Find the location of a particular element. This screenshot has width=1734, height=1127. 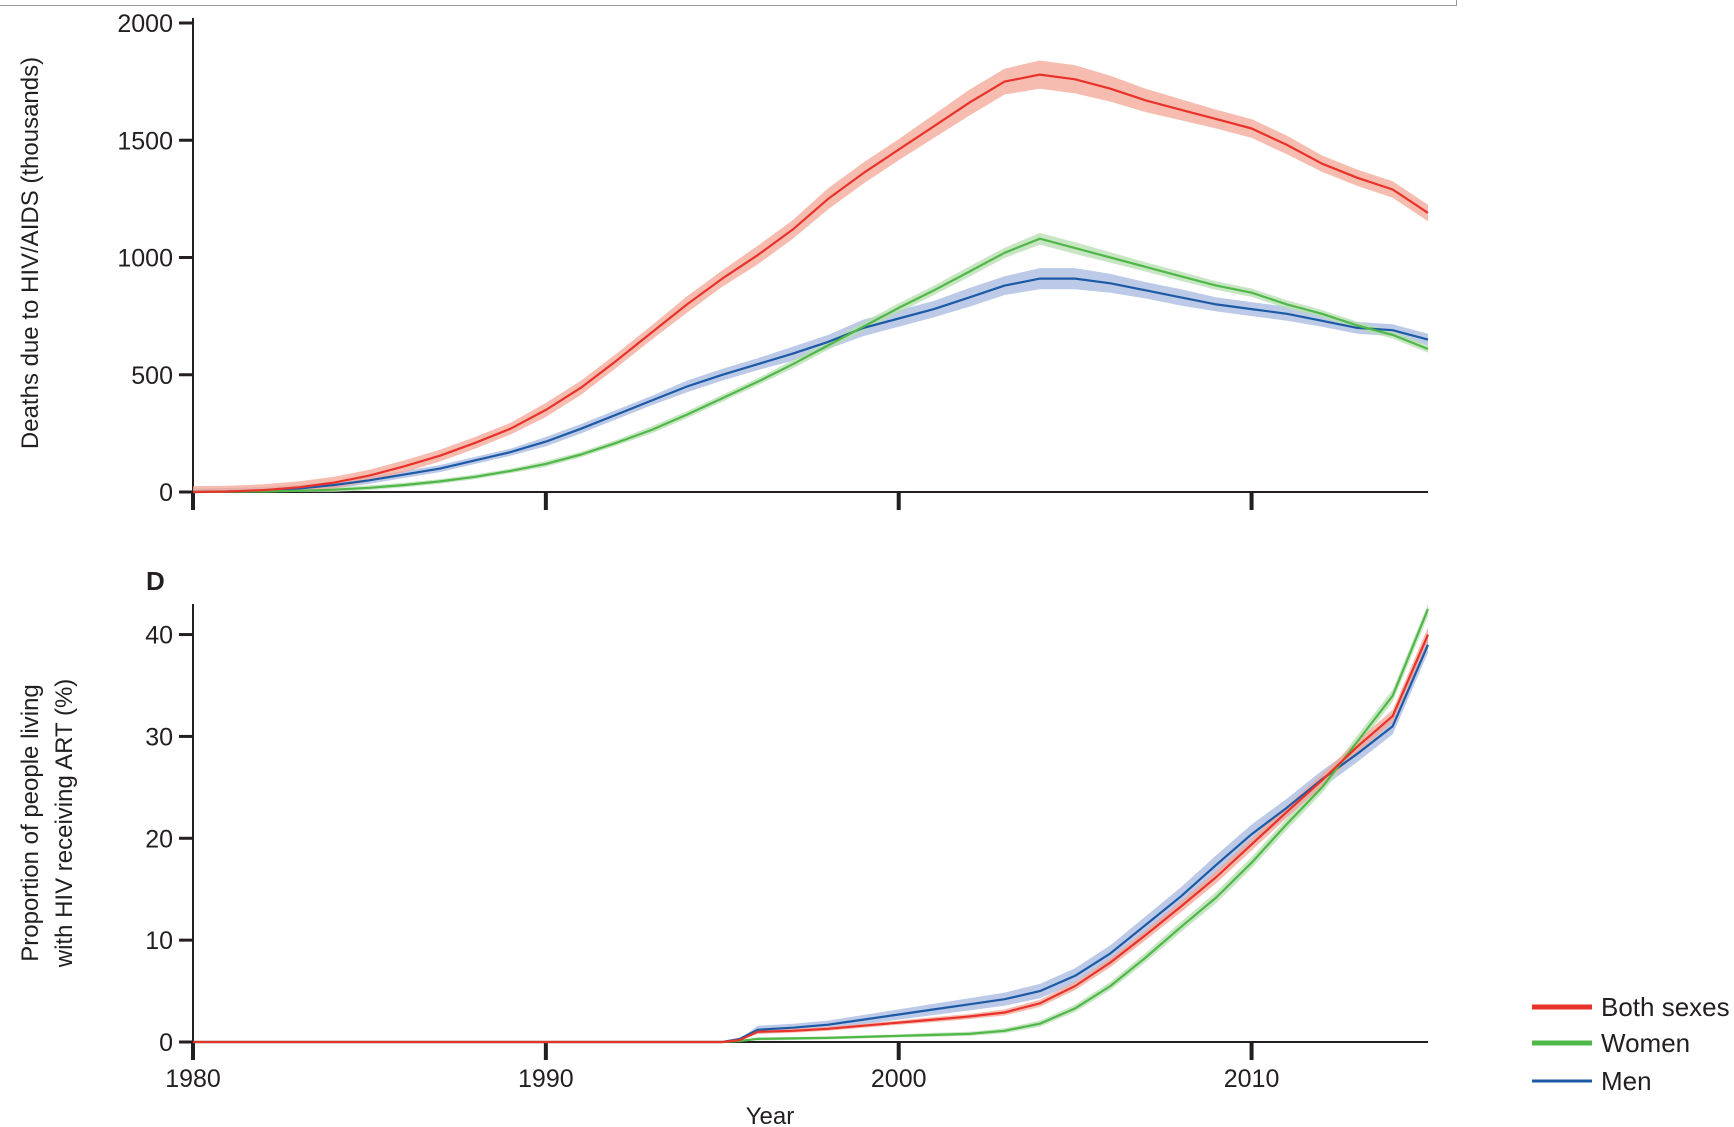

x-tick-label: 2010 is located at coordinates (1252, 1079).